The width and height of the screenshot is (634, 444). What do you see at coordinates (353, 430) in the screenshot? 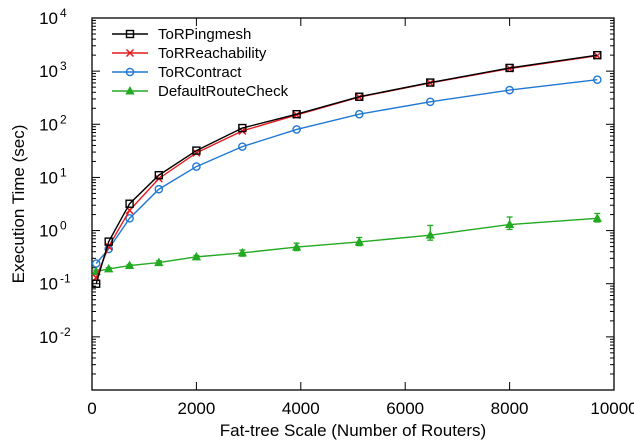
I see `x-axis-label: Fat-tree Scale (Number of Routers)` at bounding box center [353, 430].